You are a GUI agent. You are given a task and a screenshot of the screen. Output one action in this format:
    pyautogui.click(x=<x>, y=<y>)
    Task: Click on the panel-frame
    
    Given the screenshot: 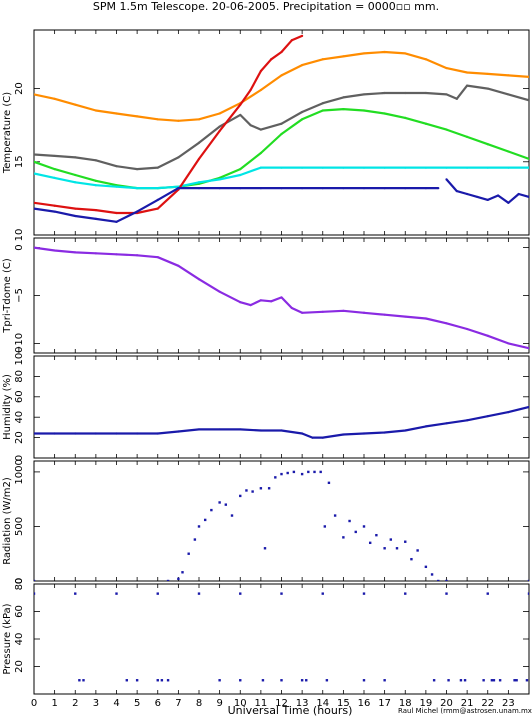 What is the action you would take?
    pyautogui.click(x=281, y=639)
    